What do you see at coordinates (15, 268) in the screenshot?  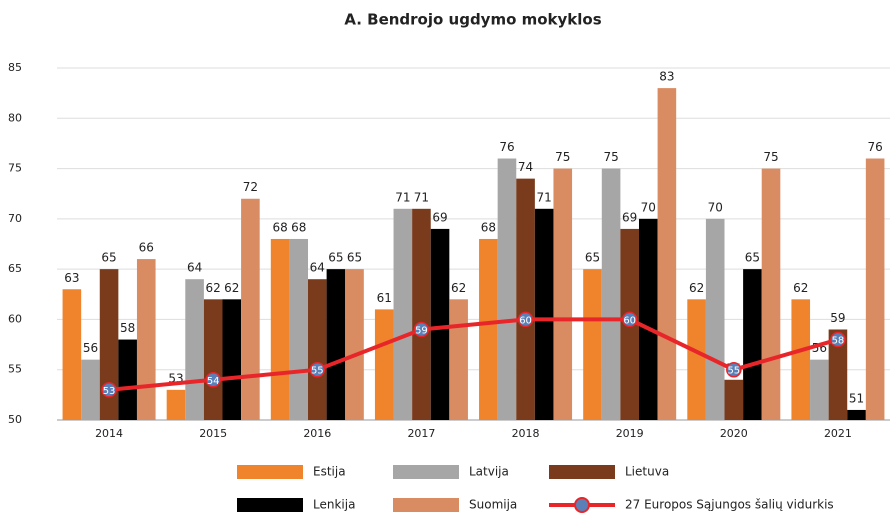 I see `y-tick-label: 65` at bounding box center [15, 268].